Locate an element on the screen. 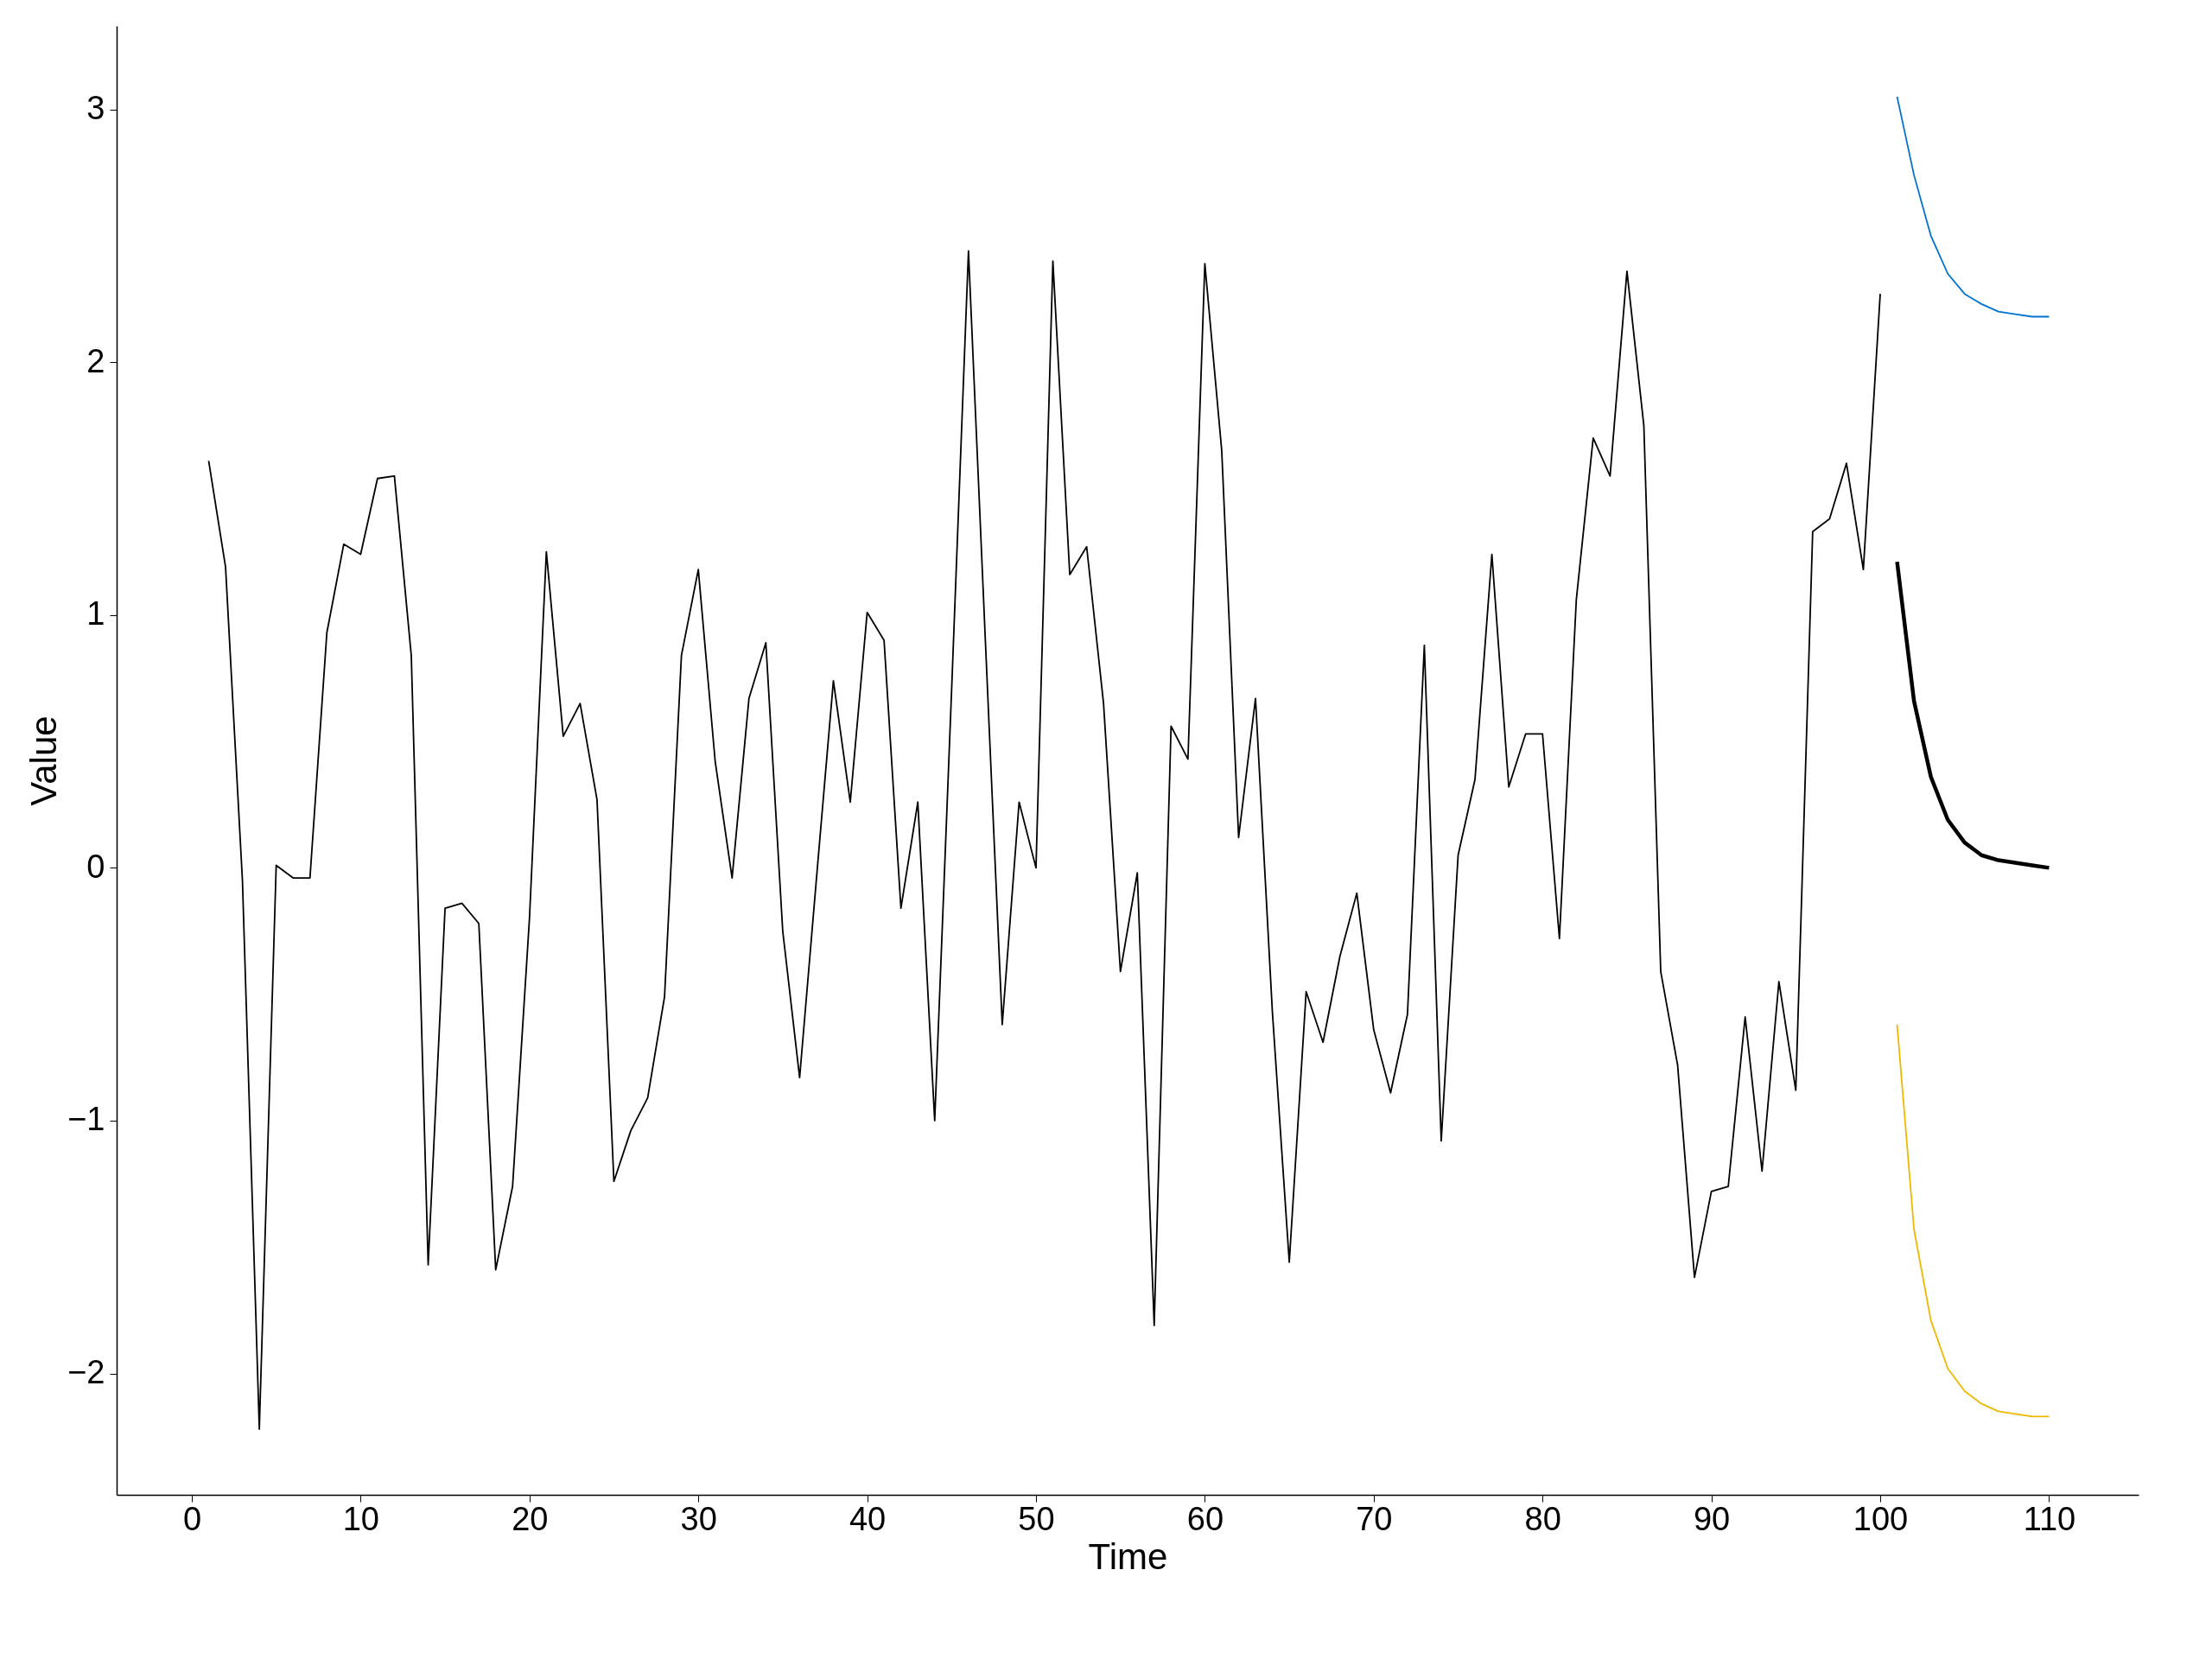 This screenshot has width=2212, height=1659. x-axis-title: Time is located at coordinates (1128, 1556).